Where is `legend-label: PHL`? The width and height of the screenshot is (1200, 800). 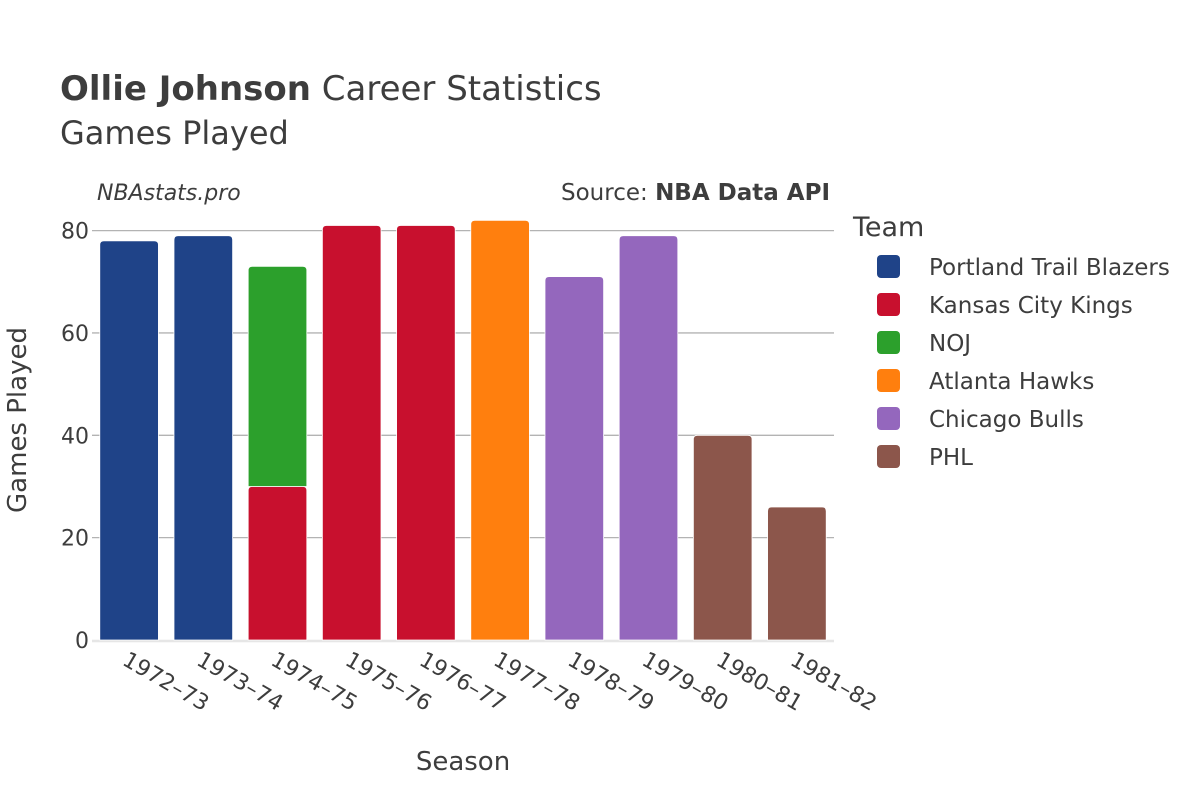
legend-label: PHL is located at coordinates (951, 458).